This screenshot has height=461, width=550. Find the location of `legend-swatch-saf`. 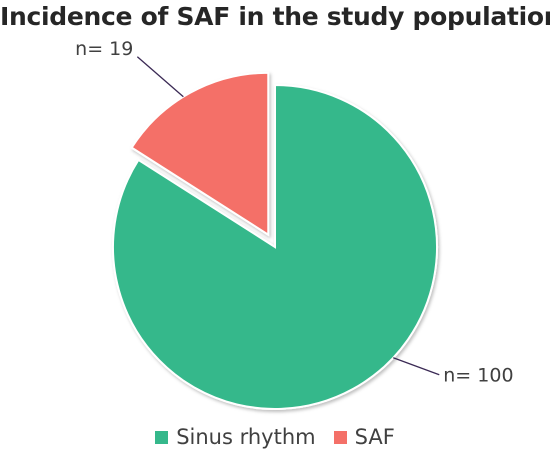

legend-swatch-saf is located at coordinates (340, 437).